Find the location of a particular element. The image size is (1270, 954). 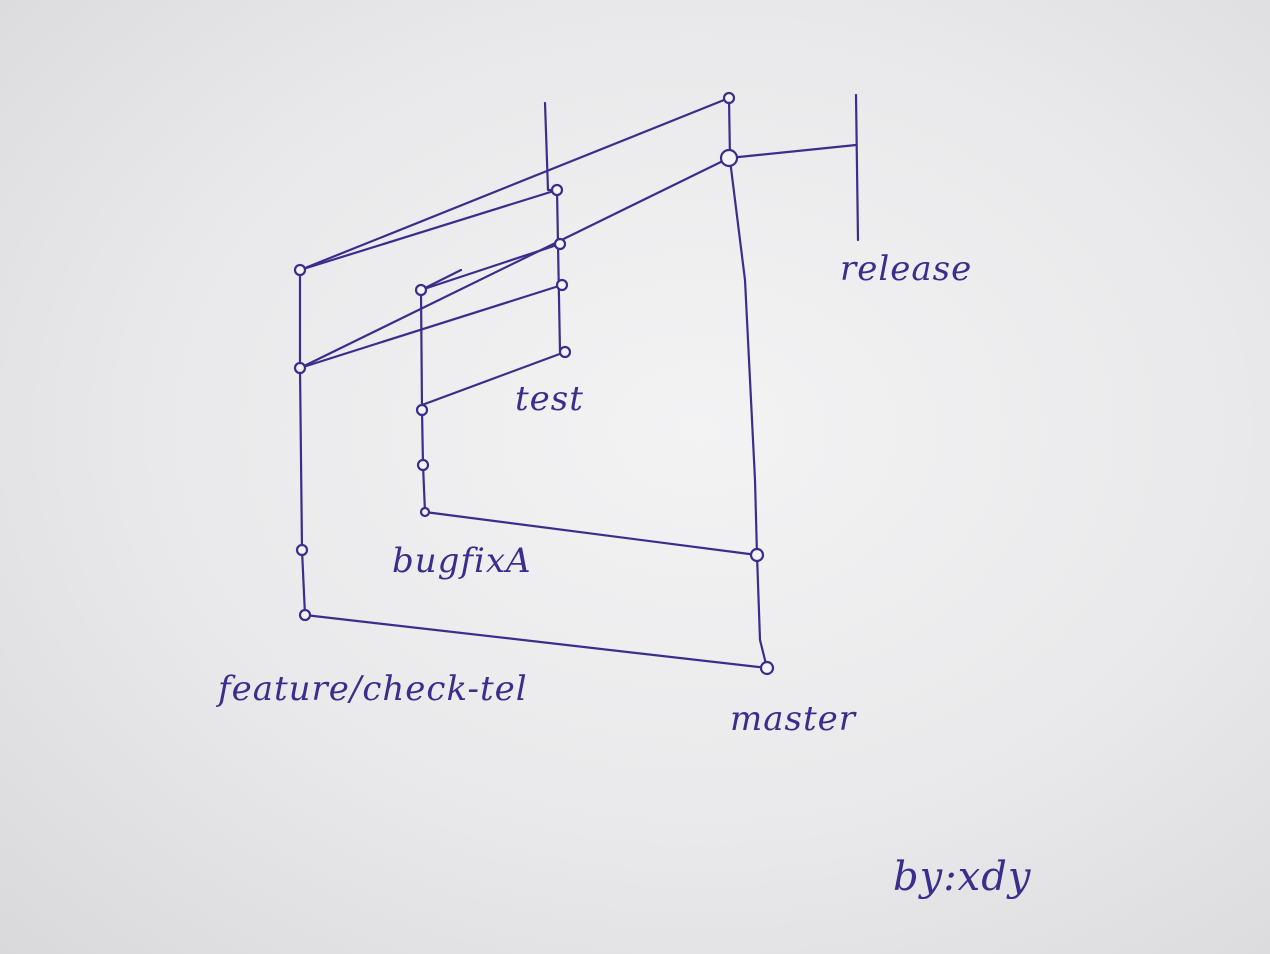

connector-master-release is located at coordinates (792, 151).